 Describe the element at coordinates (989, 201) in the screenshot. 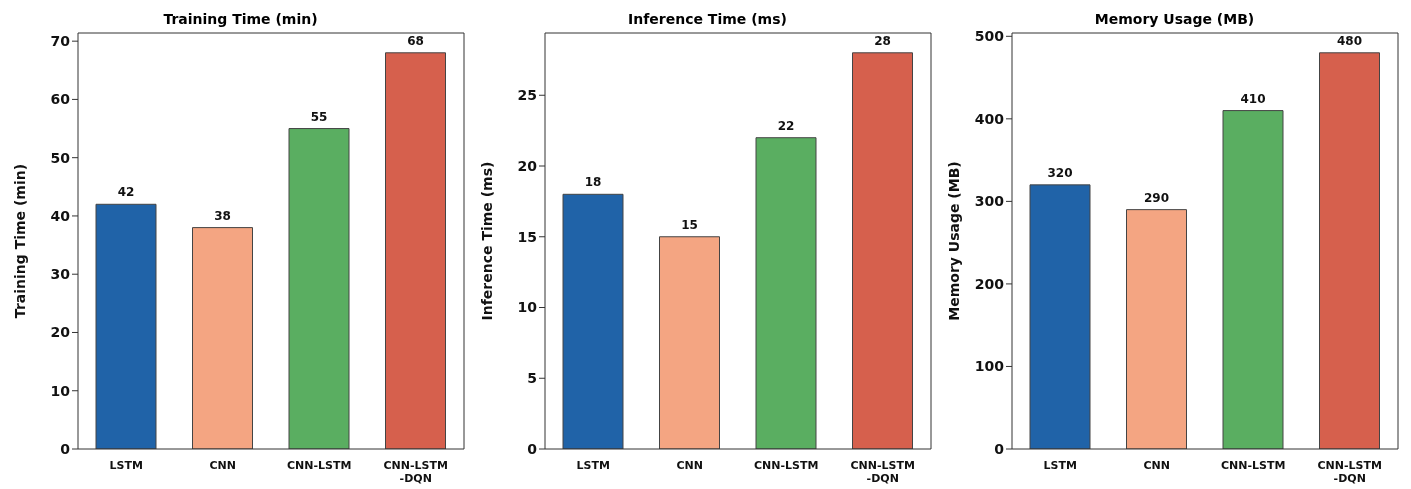

I see `y-tick-label: 300` at that location.